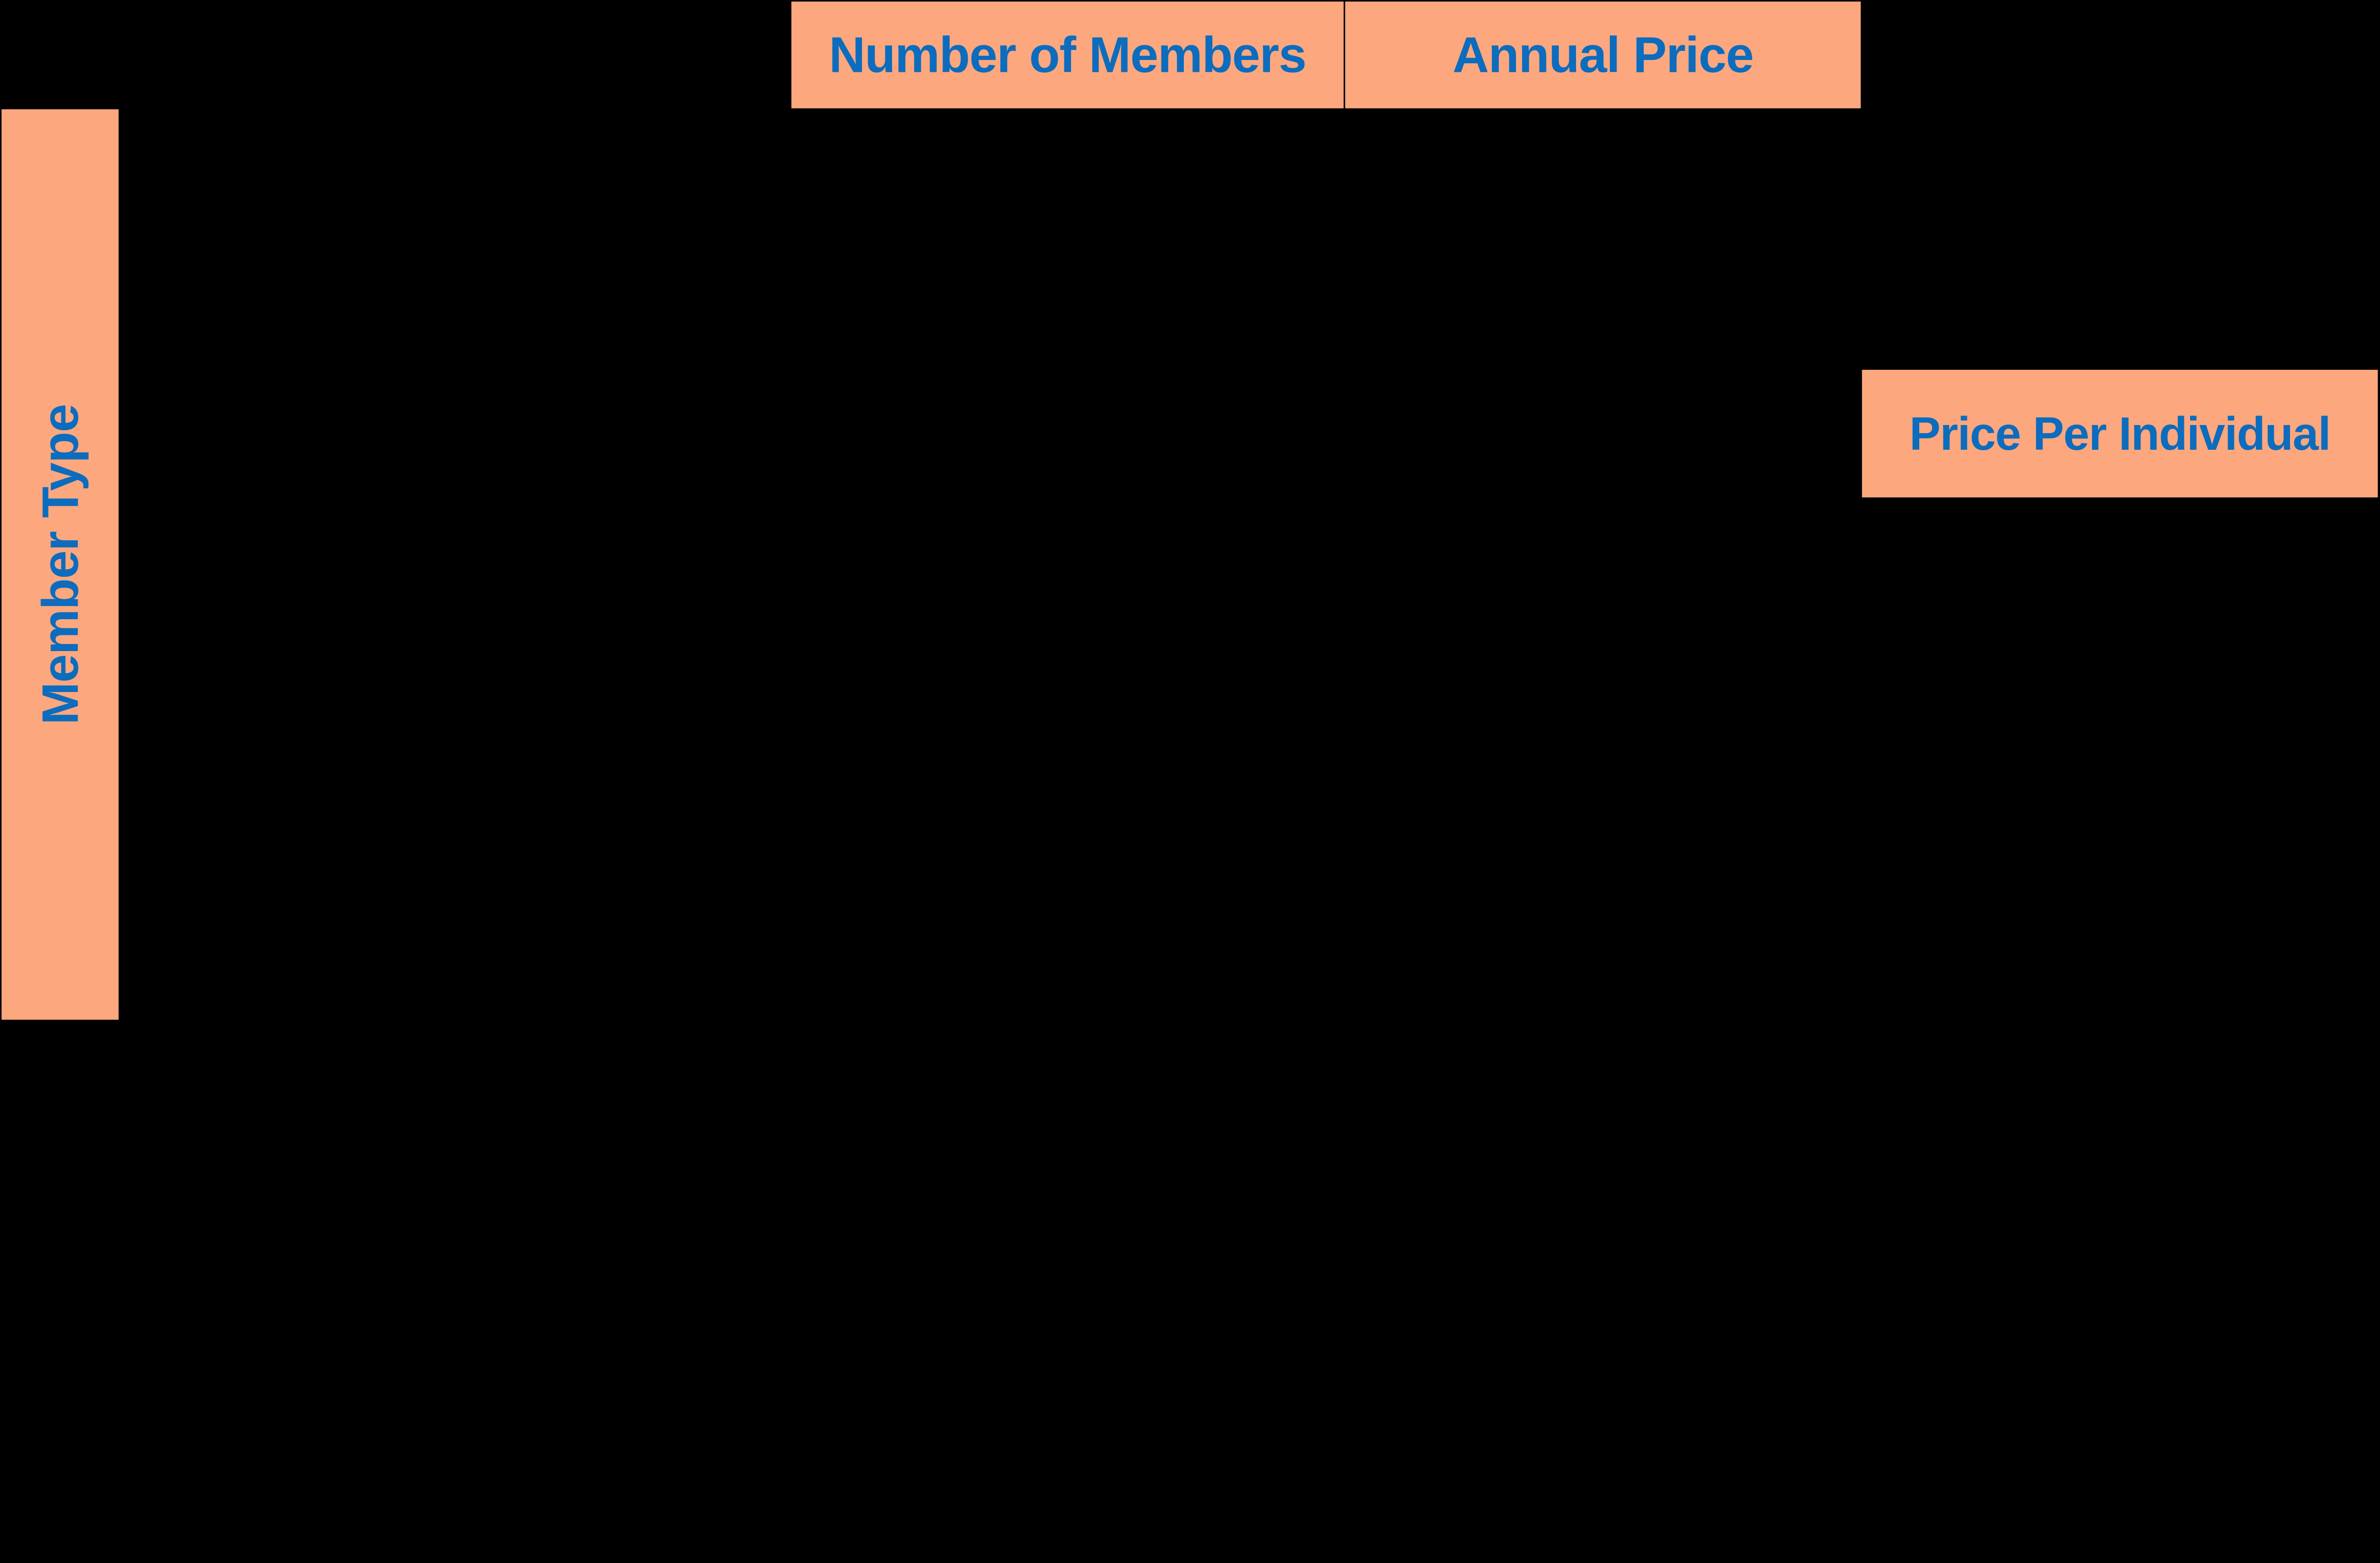 The width and height of the screenshot is (2380, 1563). What do you see at coordinates (2120, 433) in the screenshot?
I see `column-header-price-per-individual: Price Per Individual` at bounding box center [2120, 433].